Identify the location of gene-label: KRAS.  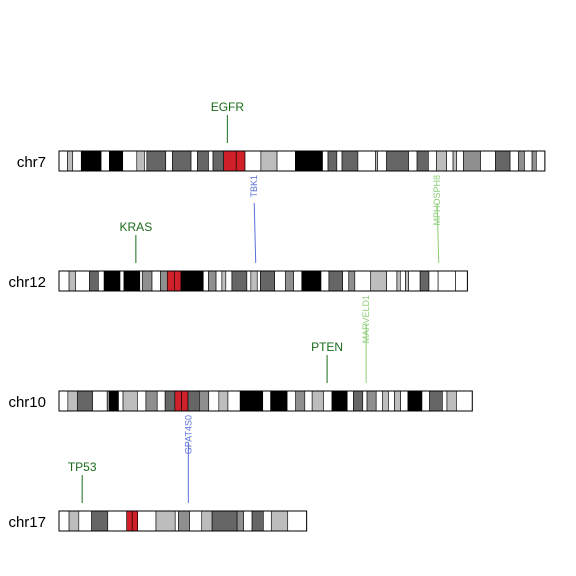
(136, 227).